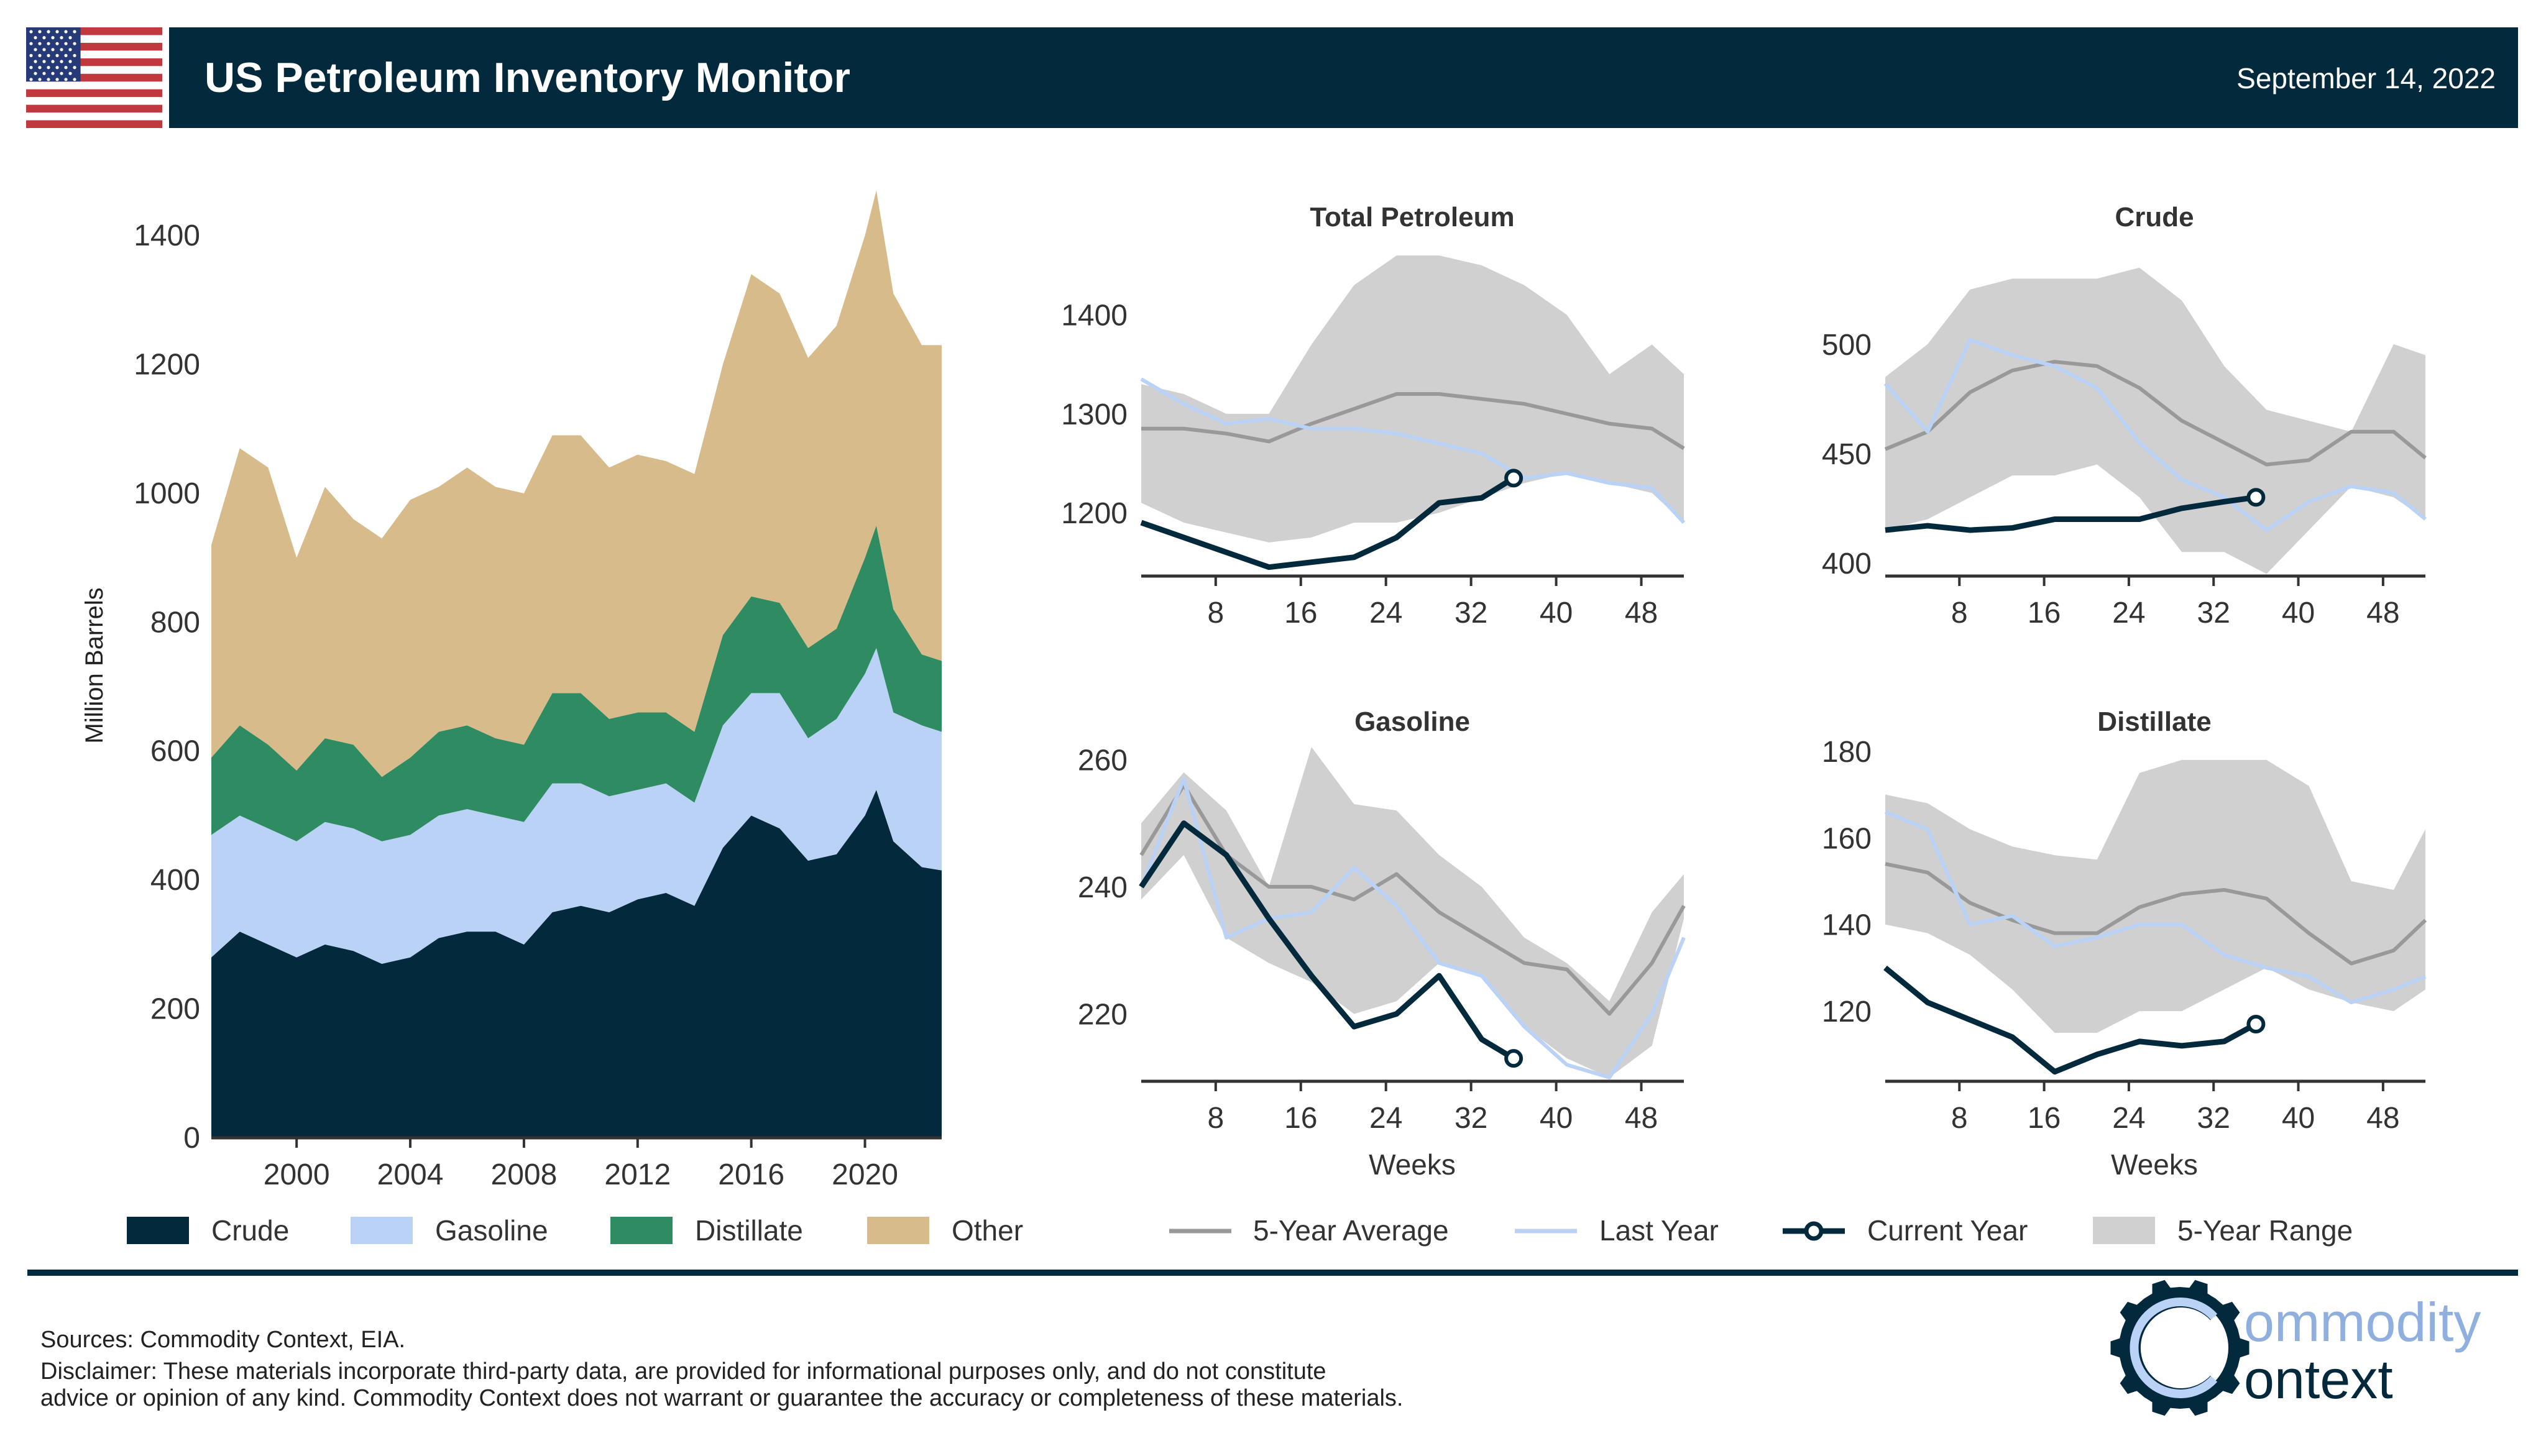 The image size is (2546, 1456). I want to click on x-tick-label: 2020, so click(865, 1174).